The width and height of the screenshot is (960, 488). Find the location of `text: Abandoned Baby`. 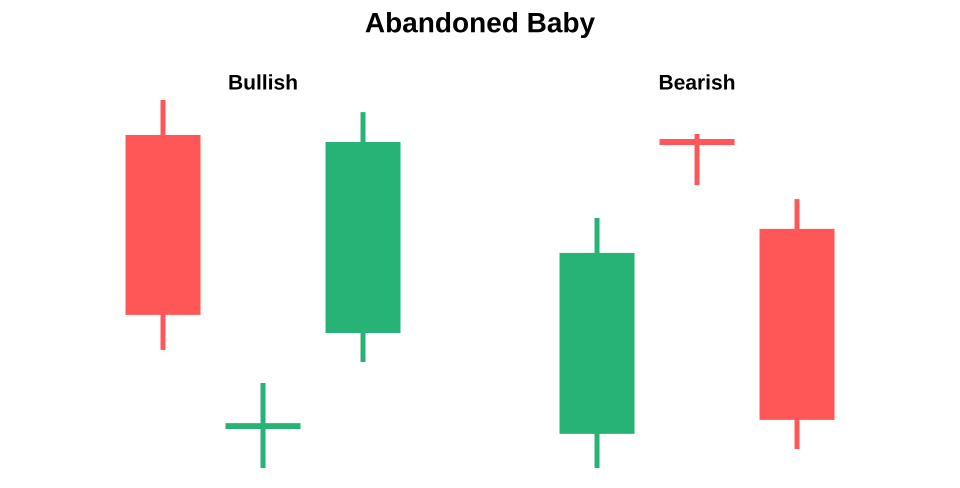

text: Abandoned Baby is located at coordinates (480, 25).